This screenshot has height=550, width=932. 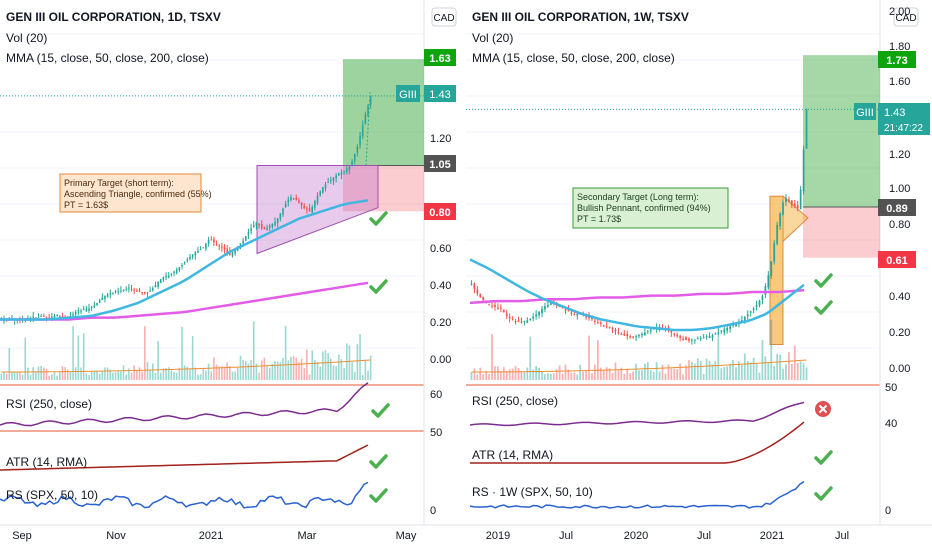 What do you see at coordinates (899, 12) in the screenshot?
I see `right-ytick-0: 2.00` at bounding box center [899, 12].